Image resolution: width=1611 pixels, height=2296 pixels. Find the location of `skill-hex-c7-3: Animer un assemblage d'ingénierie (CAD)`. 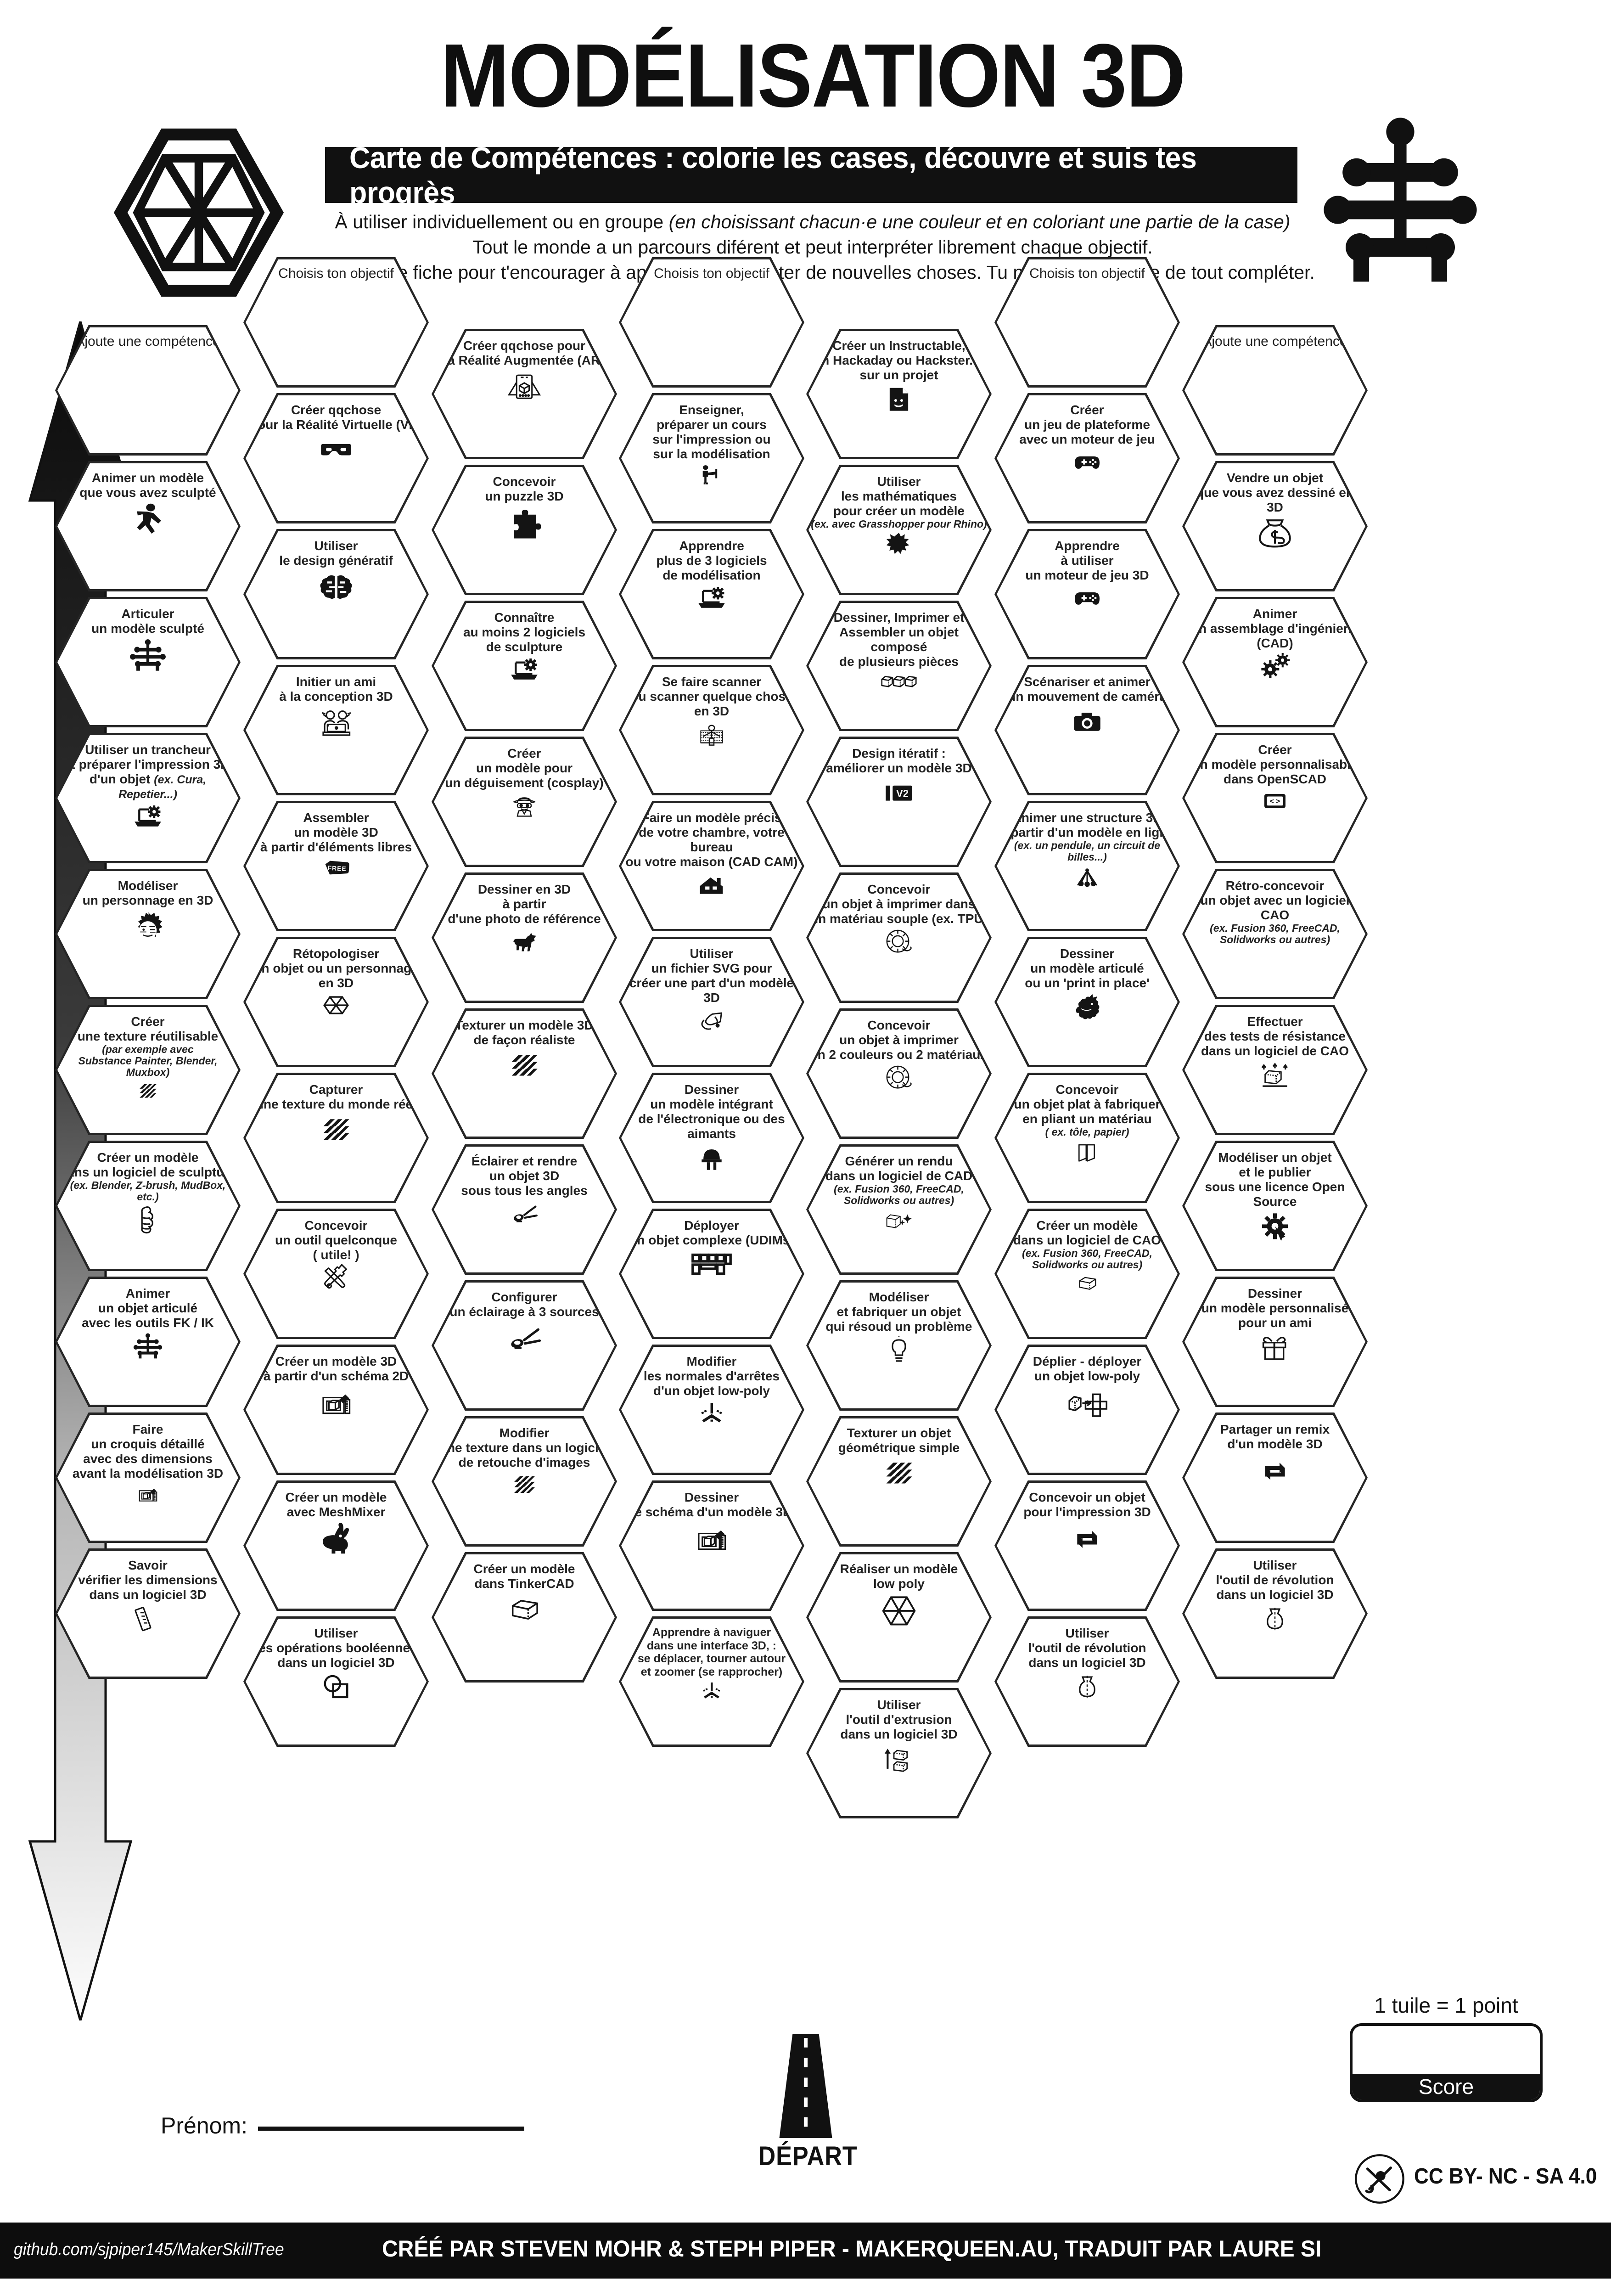

skill-hex-c7-3: Animer un assemblage d'ingénierie (CAD) is located at coordinates (1275, 662).